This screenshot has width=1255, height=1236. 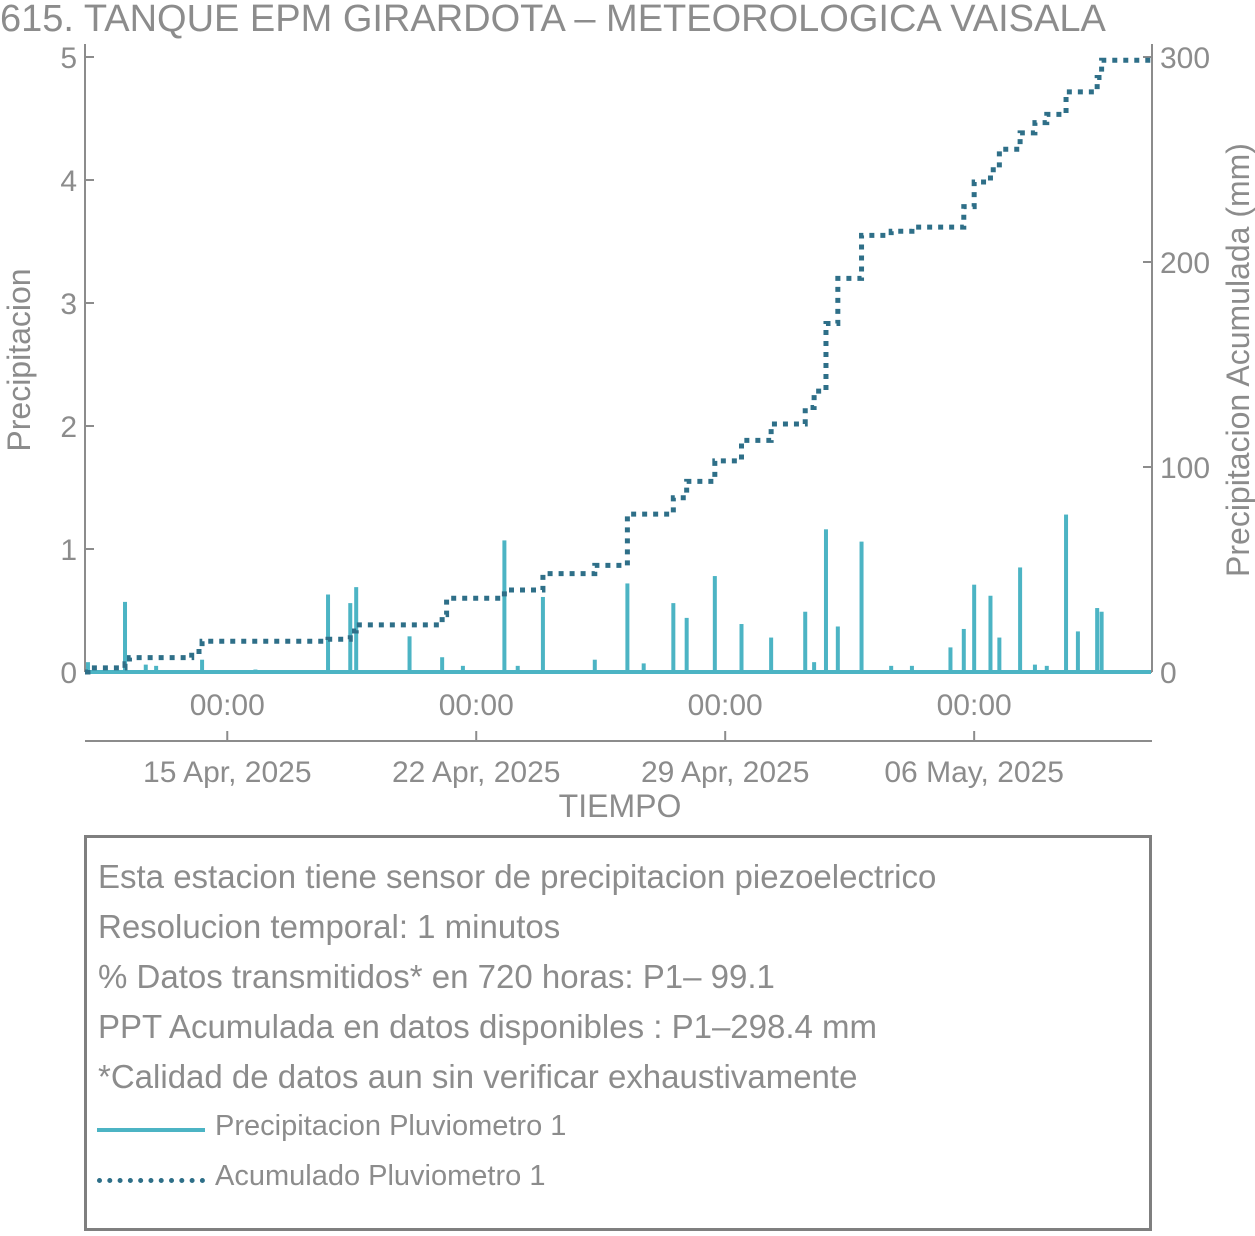 I want to click on right-axis-ticks: 0 100 200 300, so click(x=1176, y=366).